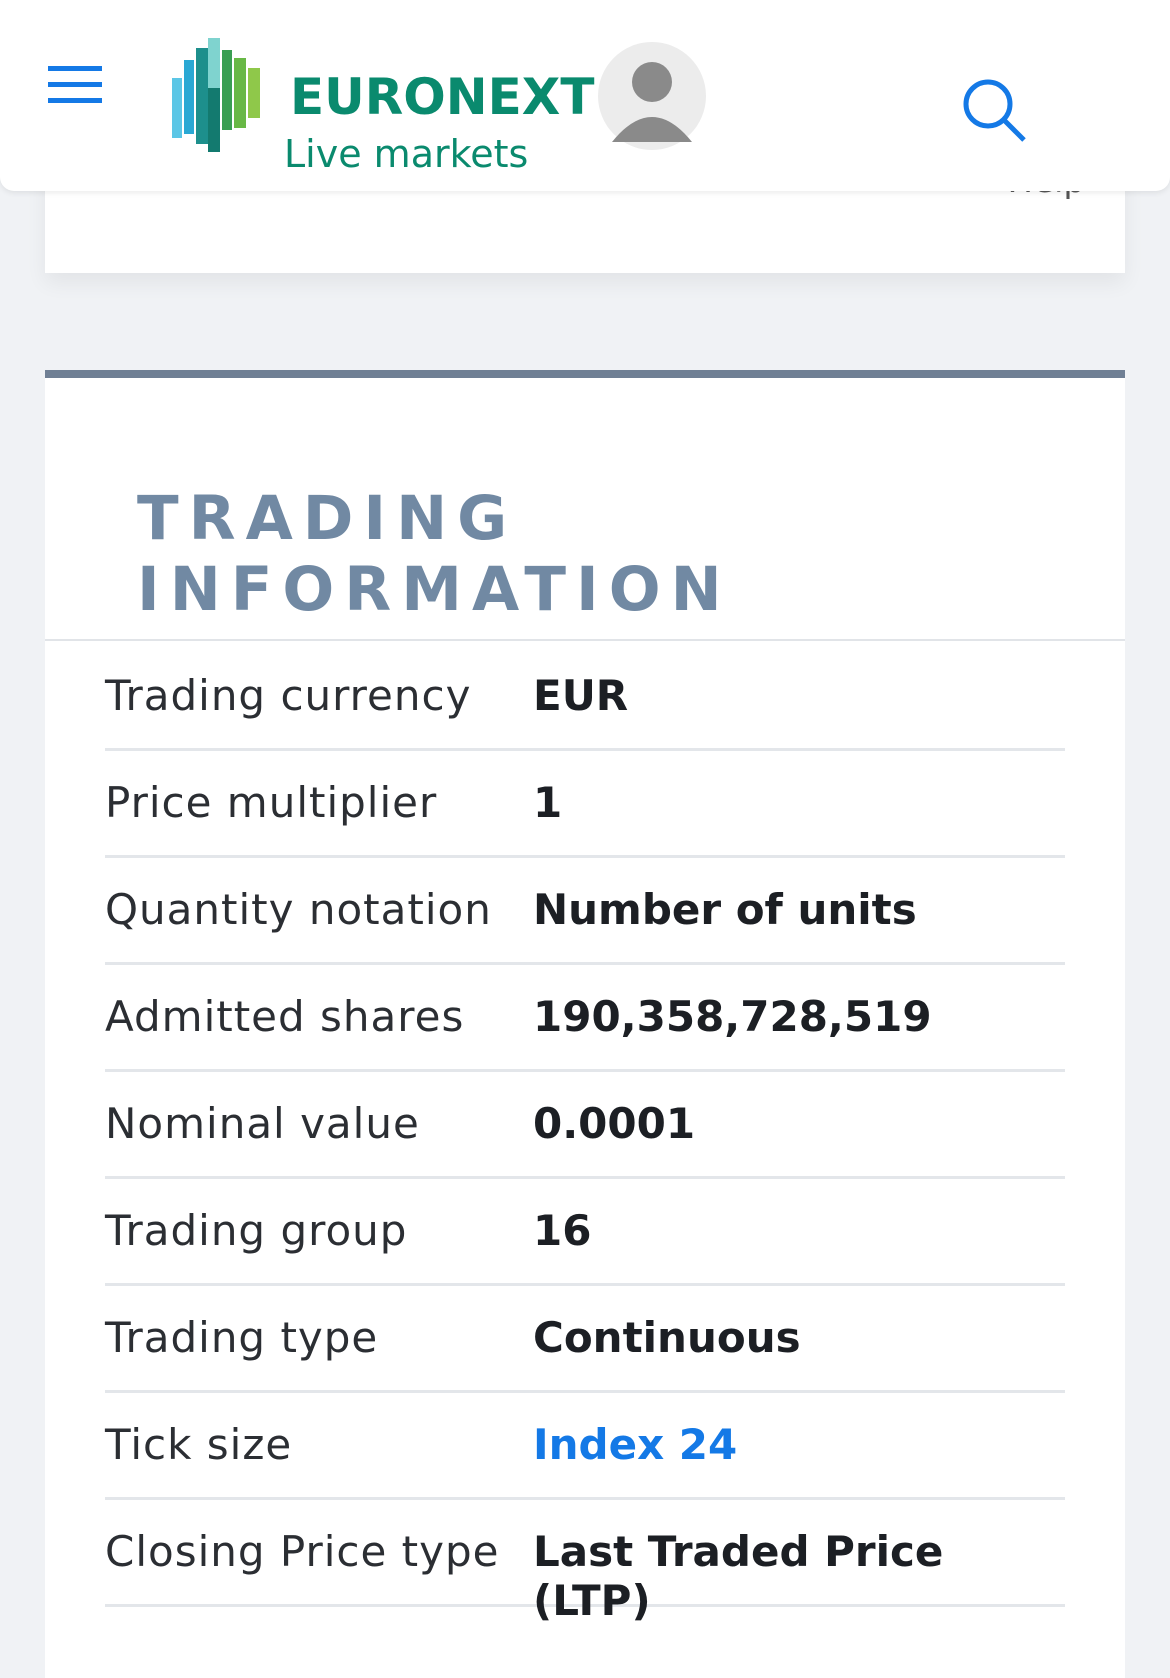 This screenshot has width=1170, height=1678. What do you see at coordinates (652, 96) in the screenshot?
I see `avatar` at bounding box center [652, 96].